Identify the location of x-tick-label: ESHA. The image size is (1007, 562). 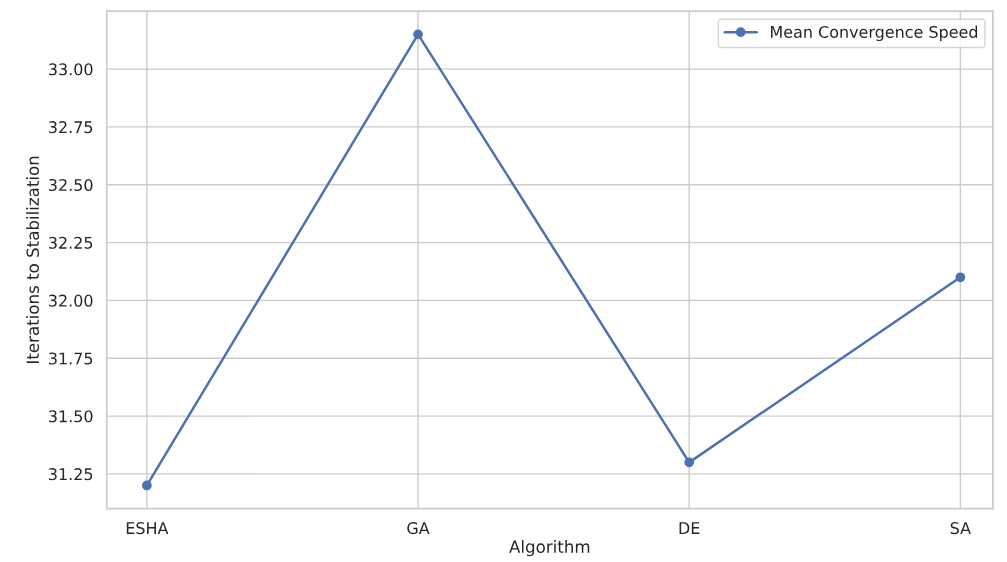
(147, 528).